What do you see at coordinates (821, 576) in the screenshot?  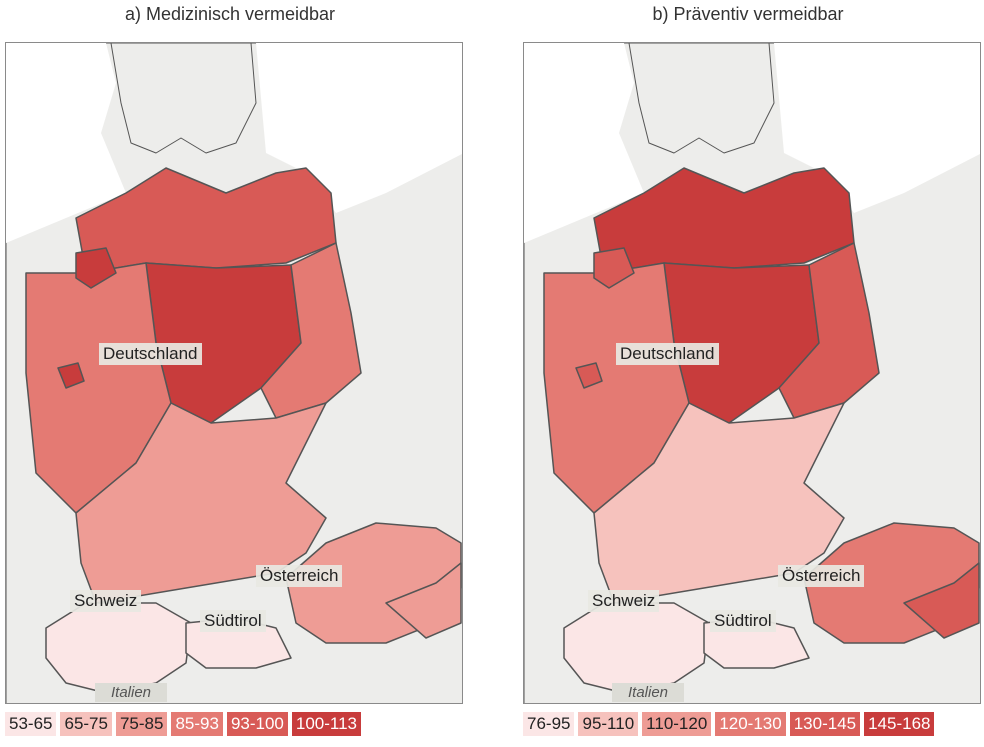 I see `label-austria-b: Österreich` at bounding box center [821, 576].